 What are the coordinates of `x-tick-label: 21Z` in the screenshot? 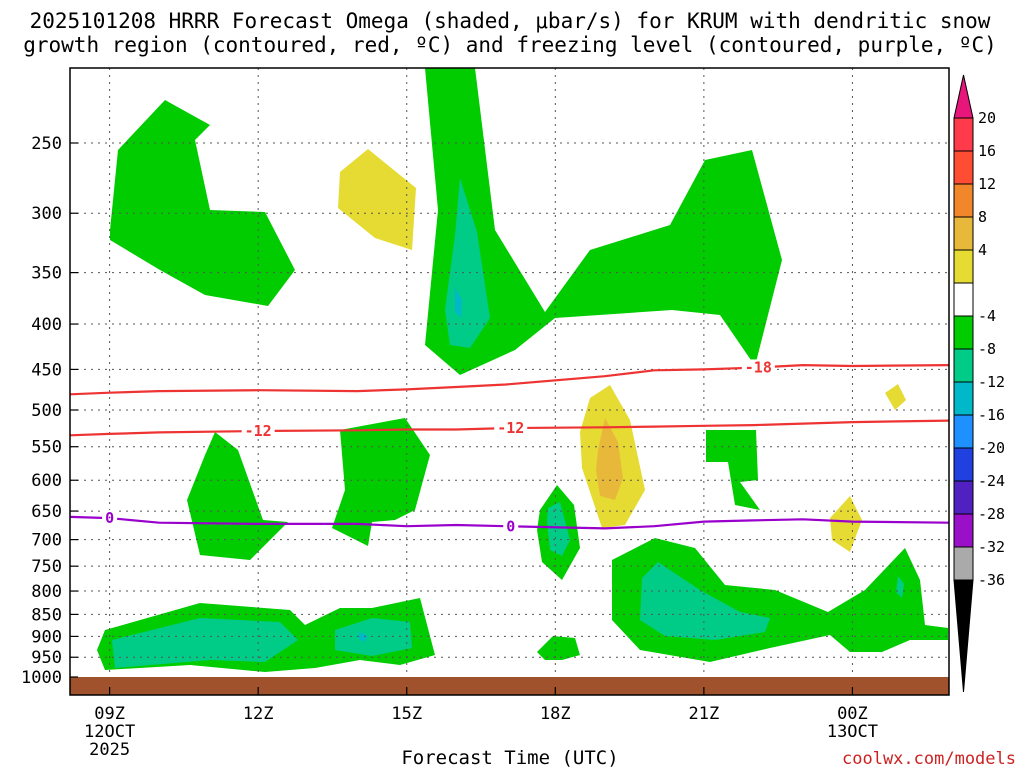 It's located at (704, 714).